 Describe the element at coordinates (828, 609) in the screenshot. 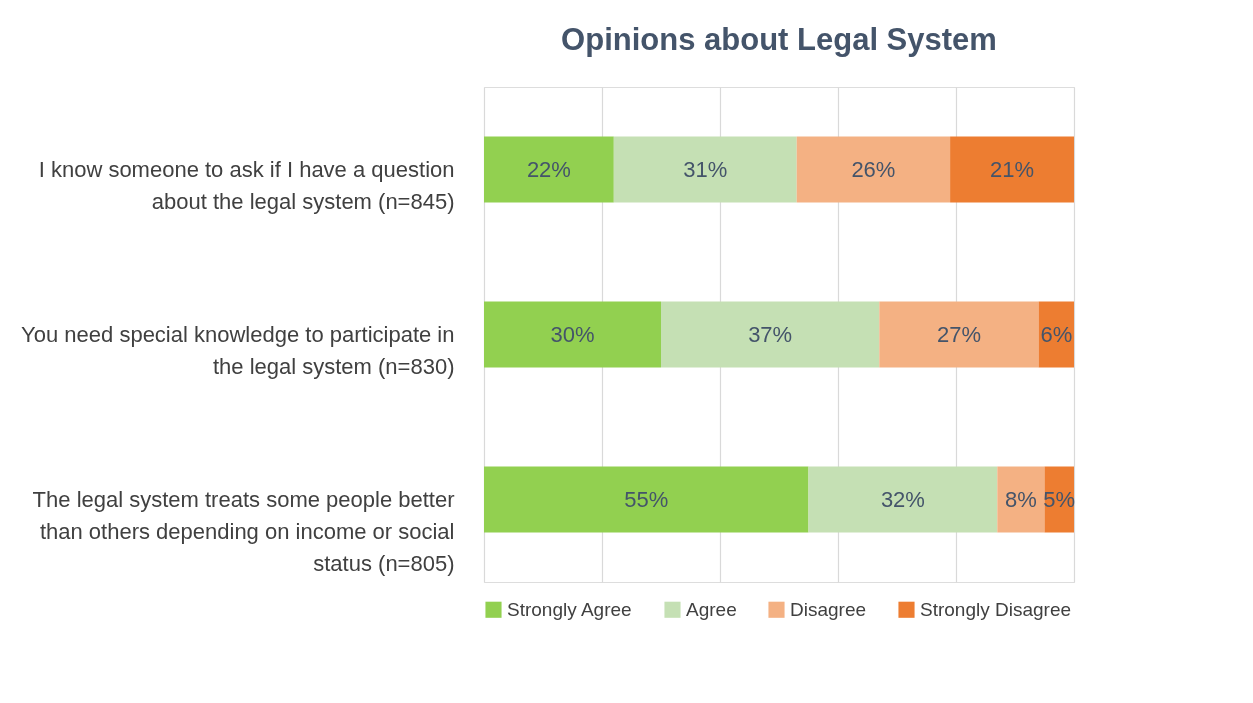

I see `legend-label: Disagree` at that location.